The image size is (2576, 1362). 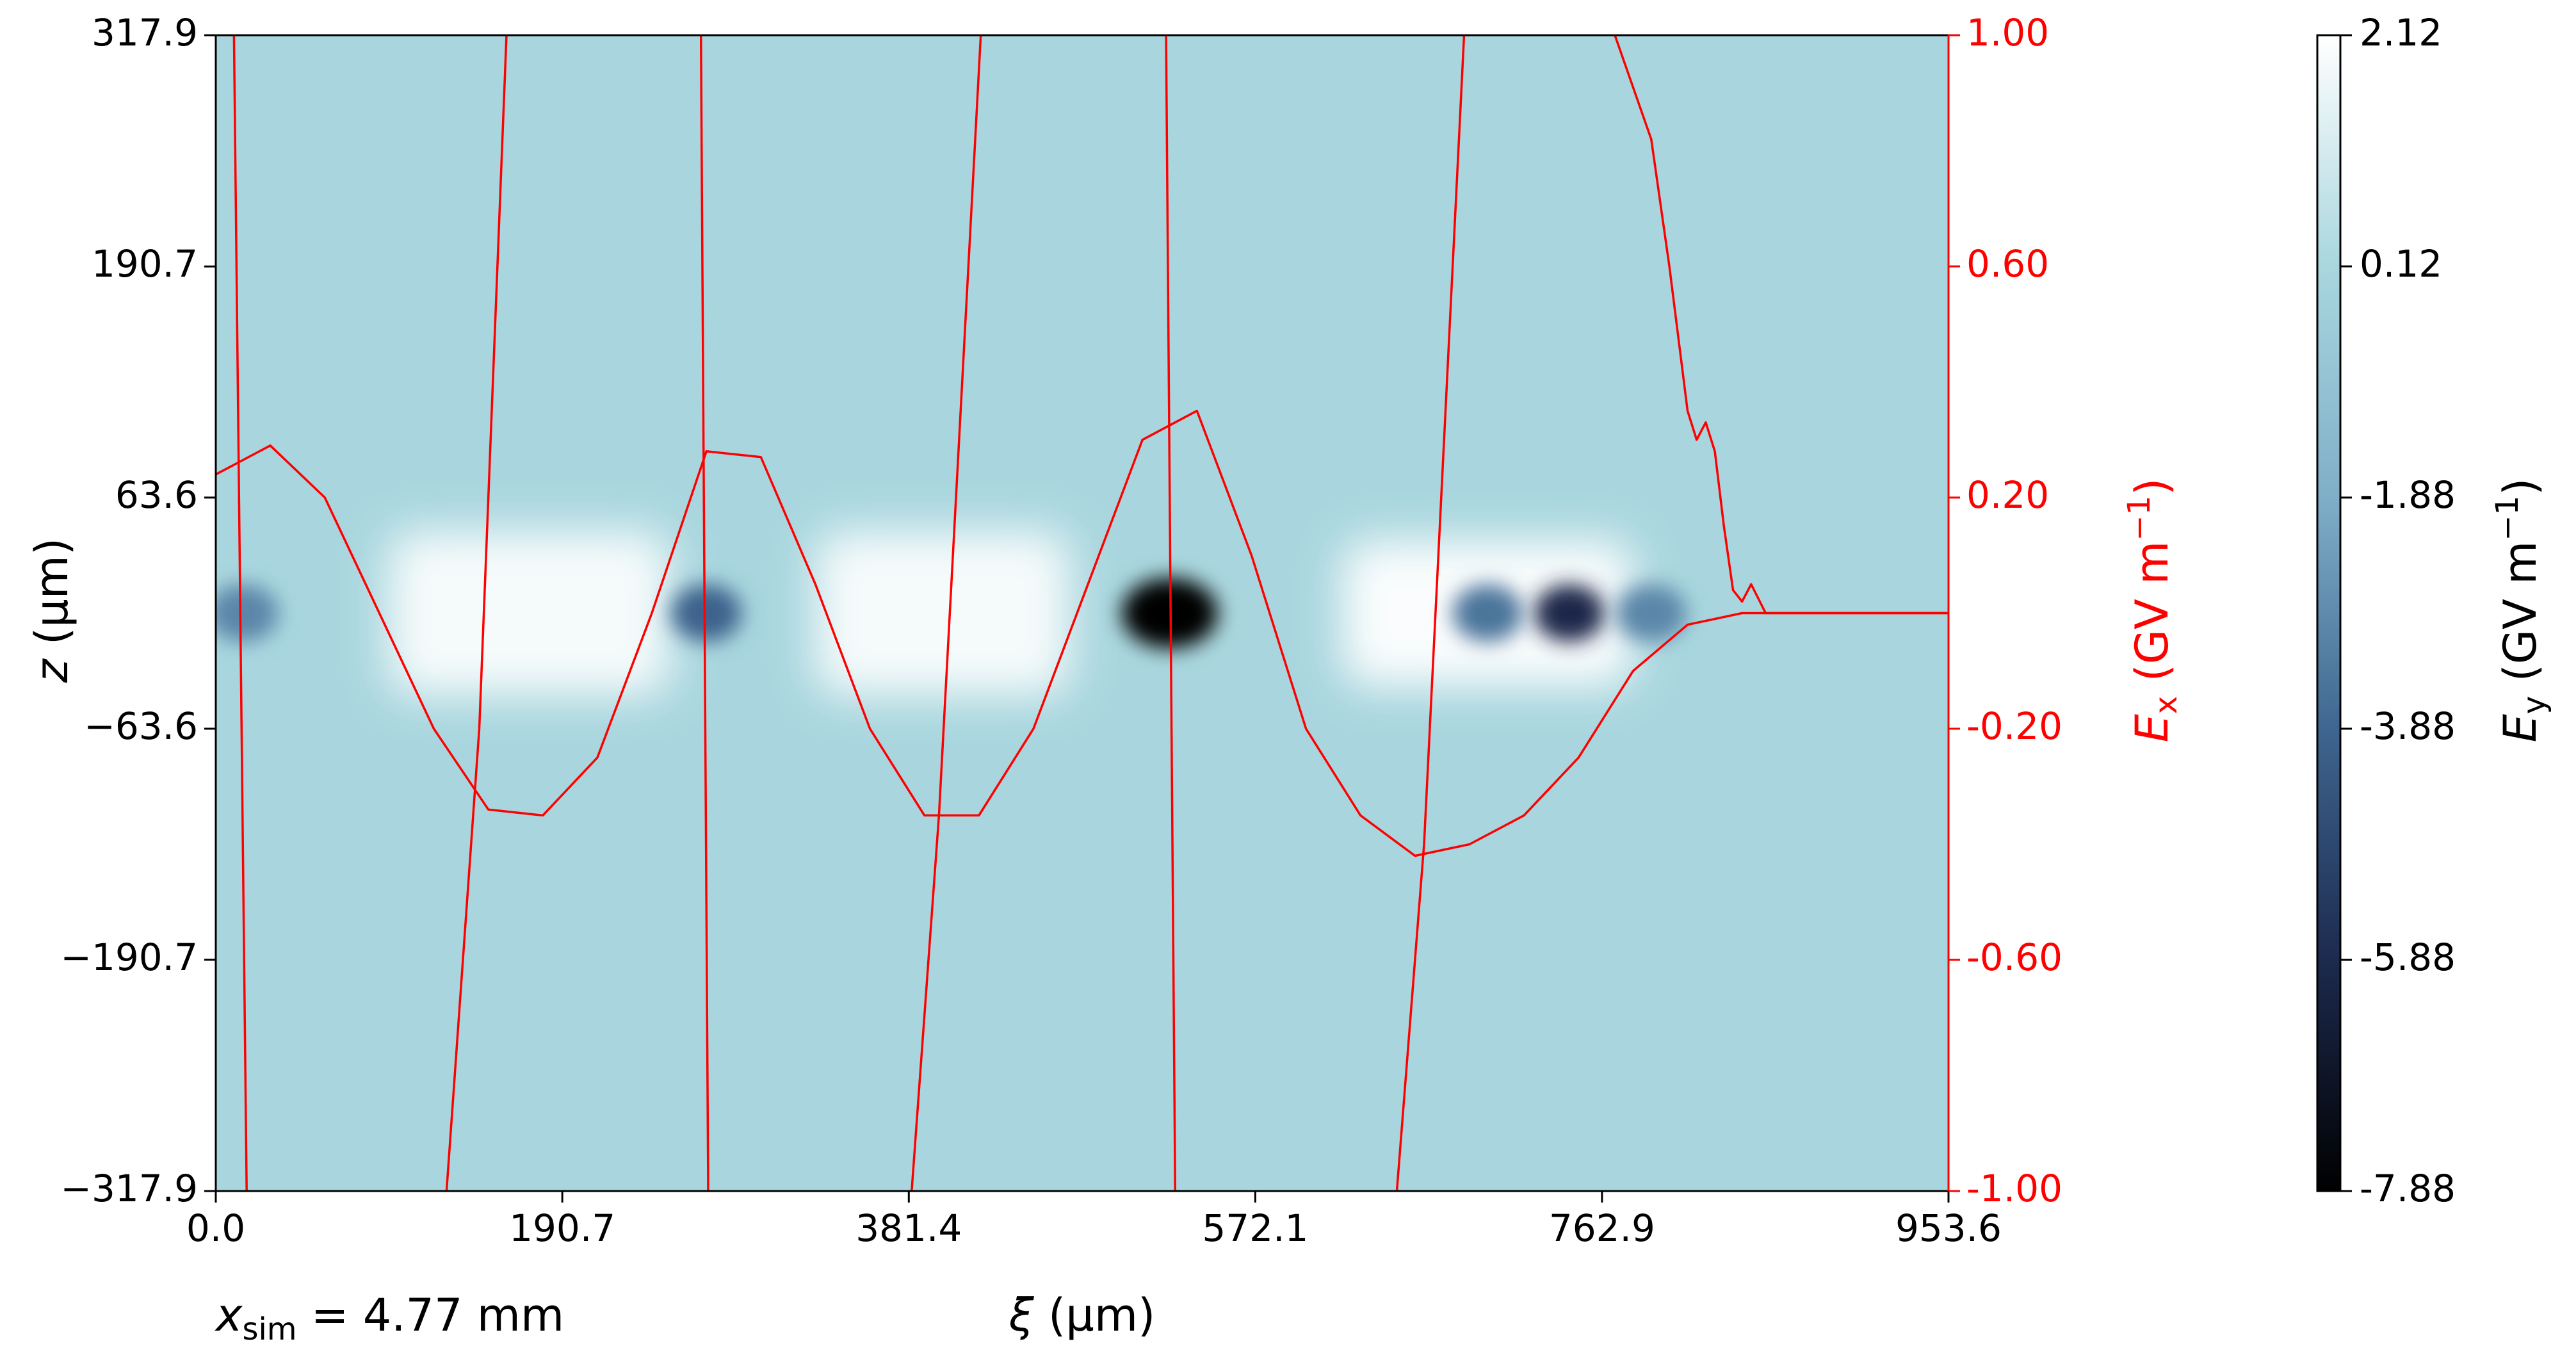 I want to click on y-tick-label: 63.6, so click(x=156, y=495).